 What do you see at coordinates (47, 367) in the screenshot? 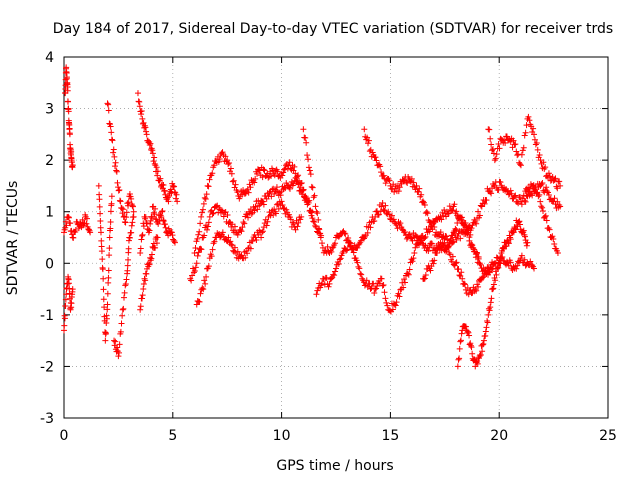
I see `y-tick-label: -2` at bounding box center [47, 367].